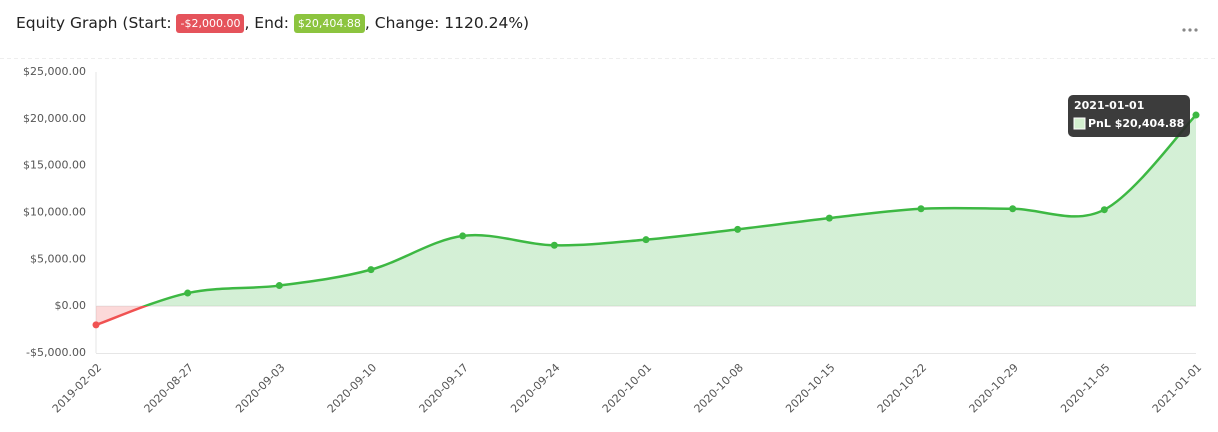  I want to click on y-tick-label: $25,000.00, so click(54, 71).